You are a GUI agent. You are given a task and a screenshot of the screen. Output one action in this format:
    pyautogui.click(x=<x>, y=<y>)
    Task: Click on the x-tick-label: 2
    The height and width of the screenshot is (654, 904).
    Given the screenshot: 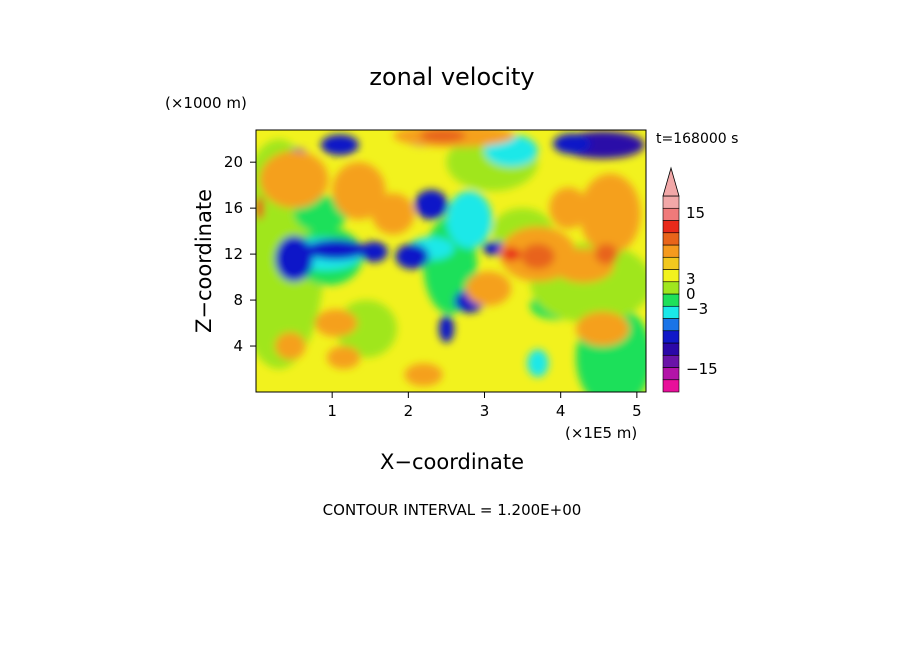 What is the action you would take?
    pyautogui.click(x=409, y=411)
    